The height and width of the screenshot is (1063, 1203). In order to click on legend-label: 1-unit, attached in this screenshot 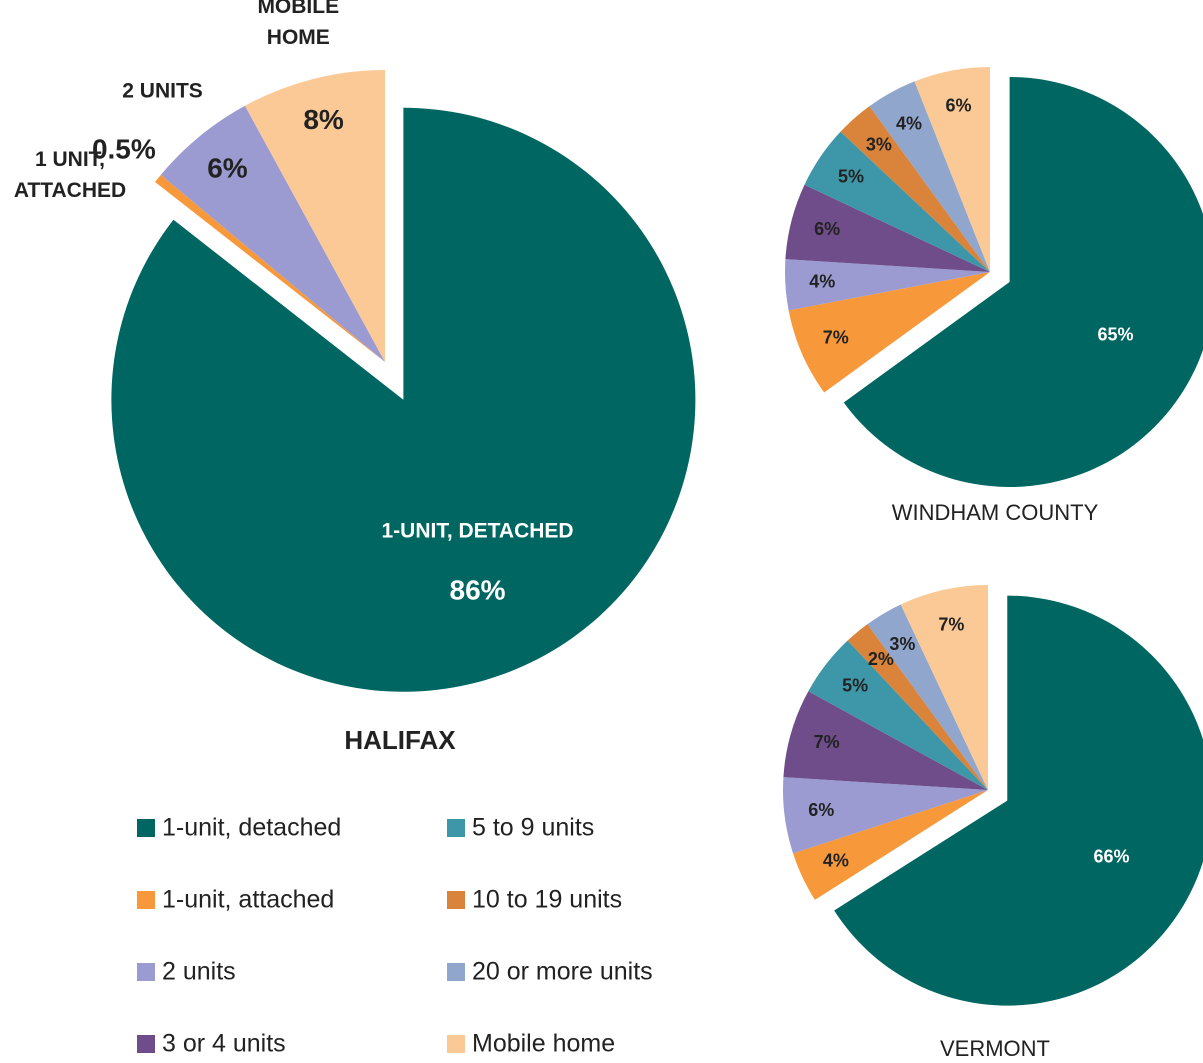, I will do `click(248, 900)`.